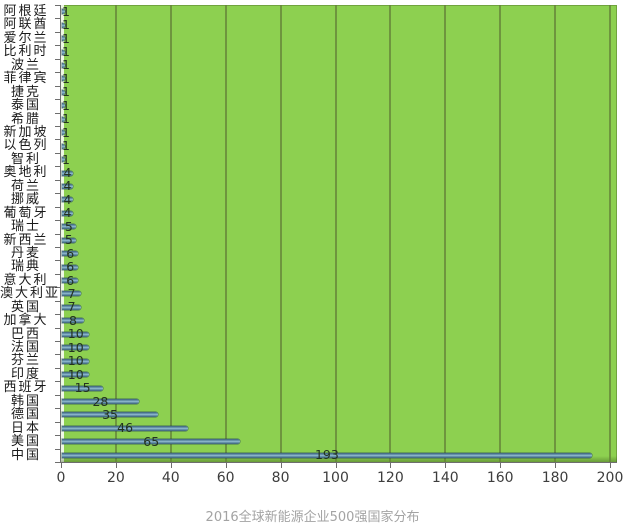 The height and width of the screenshot is (531, 625). I want to click on bar-value-label: 35, so click(110, 414).